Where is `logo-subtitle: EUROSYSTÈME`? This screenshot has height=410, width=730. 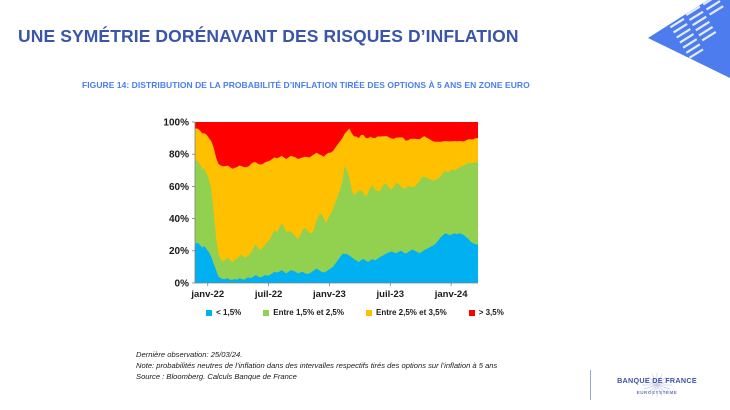
logo-subtitle: EUROSYSTÈME is located at coordinates (657, 392).